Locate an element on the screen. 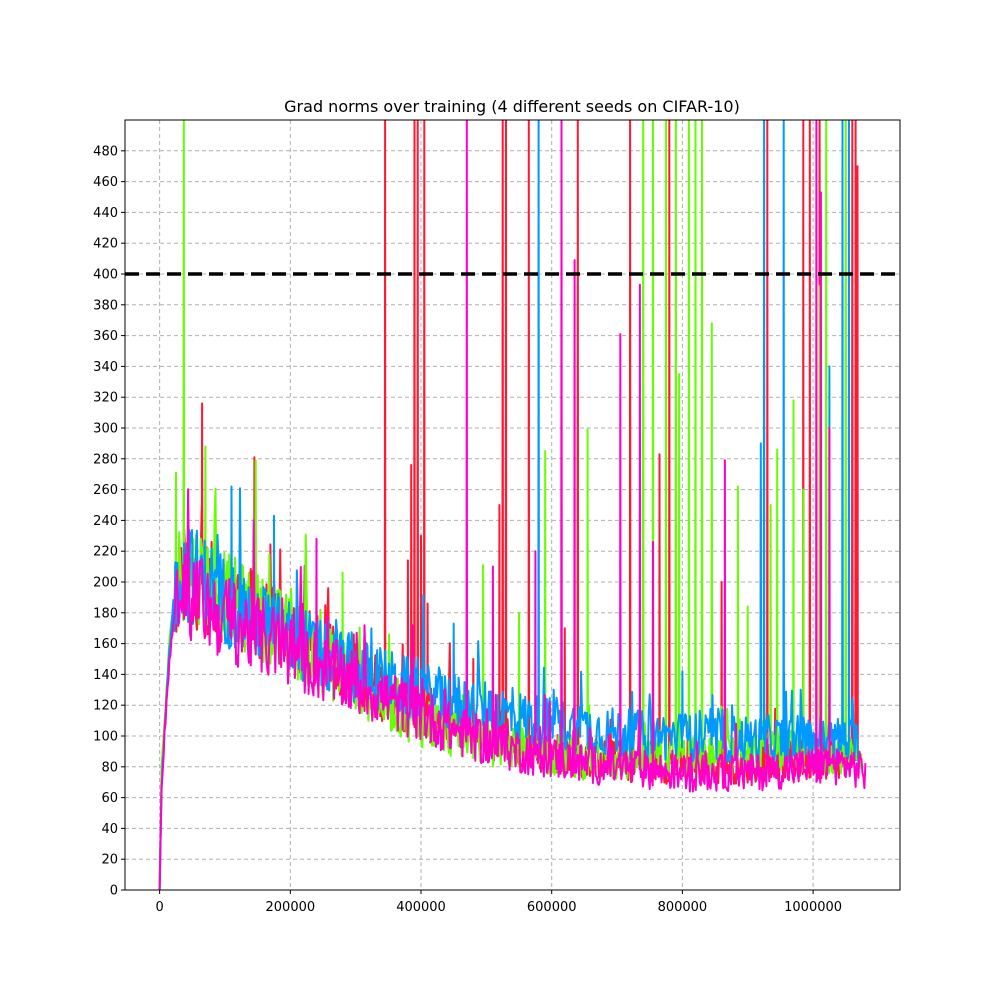 This screenshot has height=1000, width=1000. y-tick-label: 440 is located at coordinates (105, 213).